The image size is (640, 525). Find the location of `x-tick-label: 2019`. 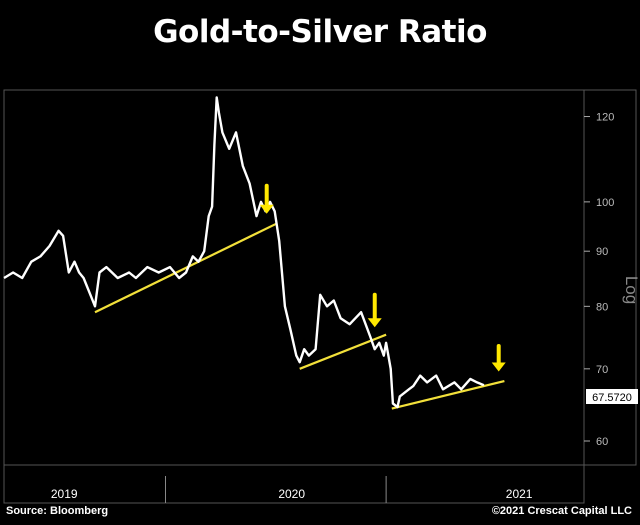

x-tick-label: 2019 is located at coordinates (64, 494).